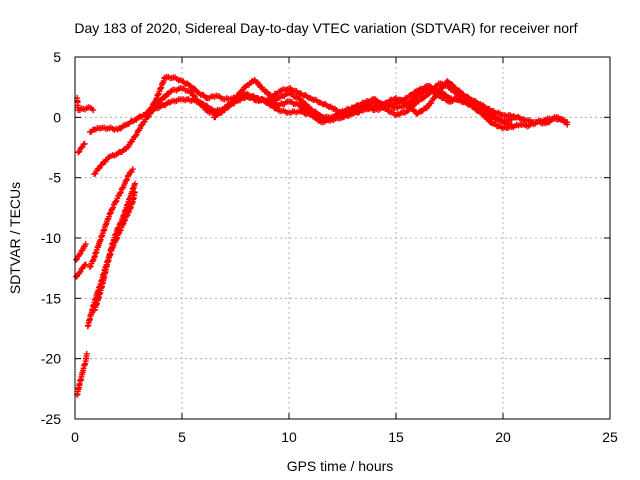  What do you see at coordinates (610, 437) in the screenshot?
I see `x-tick-label: 25` at bounding box center [610, 437].